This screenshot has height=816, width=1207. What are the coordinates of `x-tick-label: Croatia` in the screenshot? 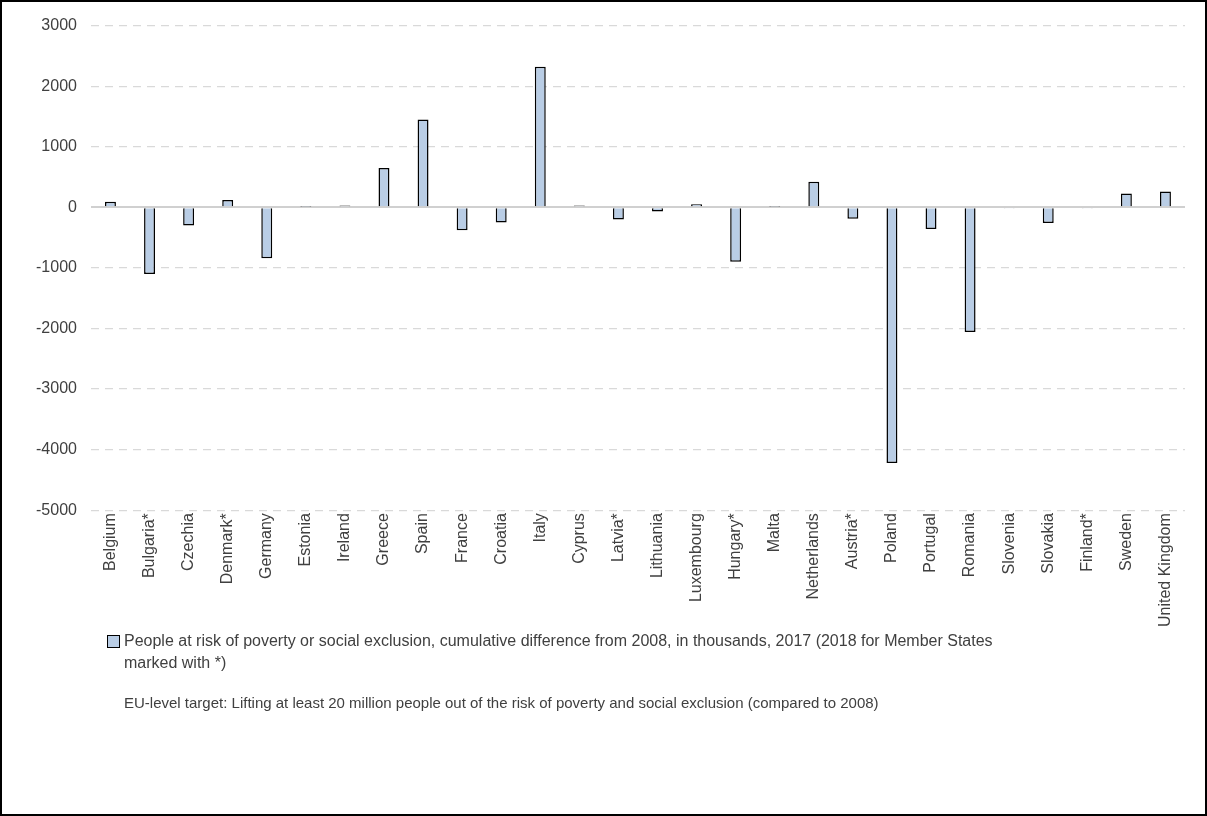 It's located at (500, 539).